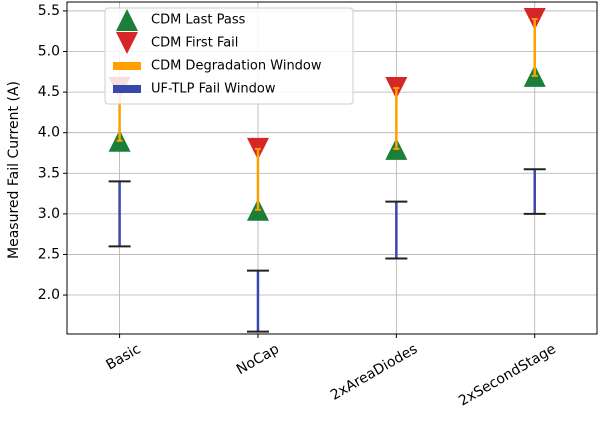 Image resolution: width=600 pixels, height=428 pixels. I want to click on y-tick-label: 3.5, so click(49, 173).